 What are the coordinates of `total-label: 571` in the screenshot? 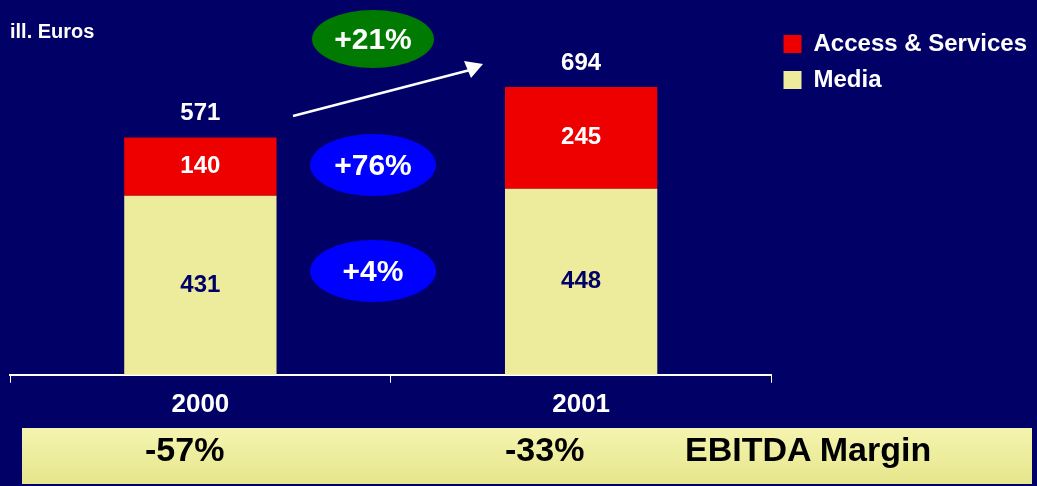 It's located at (200, 112).